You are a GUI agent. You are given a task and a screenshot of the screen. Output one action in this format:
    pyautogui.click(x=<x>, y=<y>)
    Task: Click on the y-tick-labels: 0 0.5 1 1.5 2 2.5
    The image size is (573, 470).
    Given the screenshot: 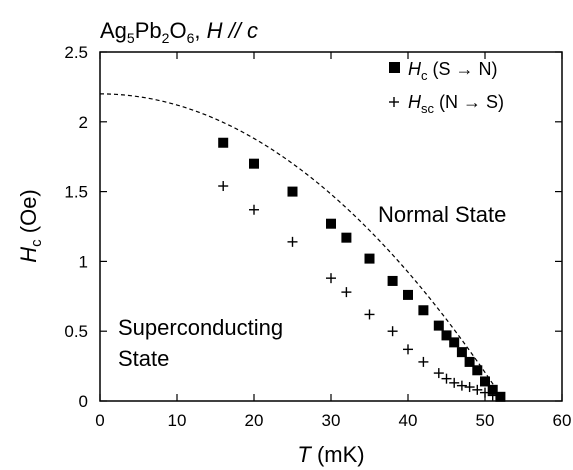 What is the action you would take?
    pyautogui.click(x=76, y=227)
    